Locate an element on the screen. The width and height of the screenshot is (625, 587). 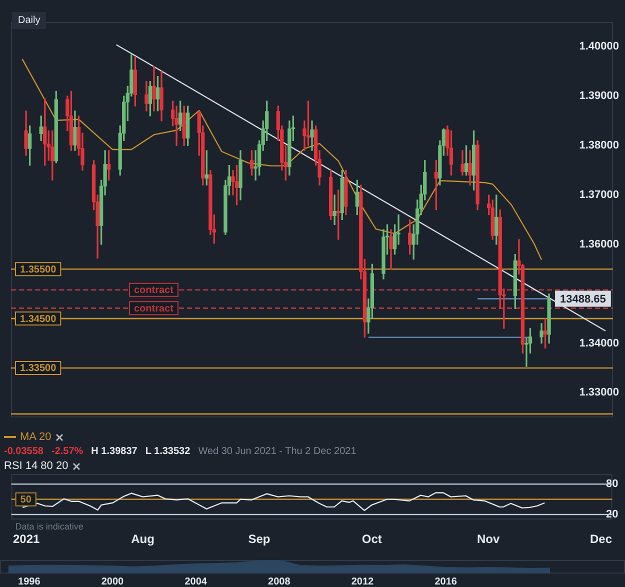
chart-title: Daily is located at coordinates (29, 20).